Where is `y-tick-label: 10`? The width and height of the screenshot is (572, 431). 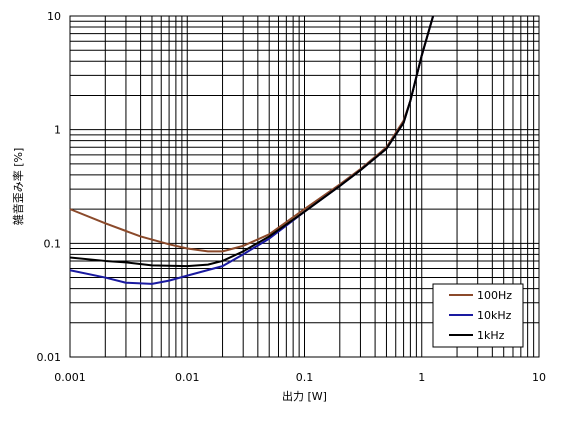 y-tick-label: 10 is located at coordinates (54, 16).